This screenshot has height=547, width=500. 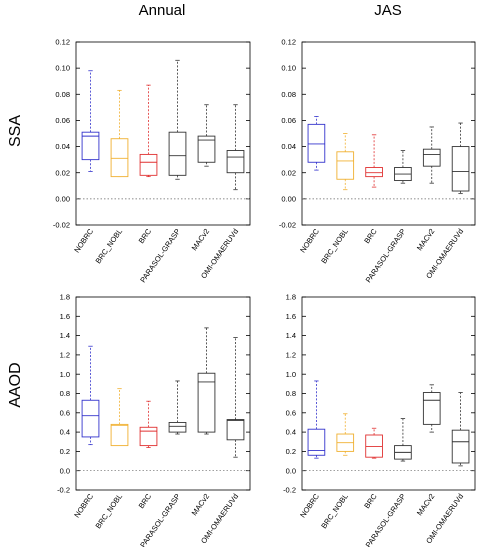 What do you see at coordinates (65, 412) in the screenshot?
I see `y-tick-label: 0.6` at bounding box center [65, 412].